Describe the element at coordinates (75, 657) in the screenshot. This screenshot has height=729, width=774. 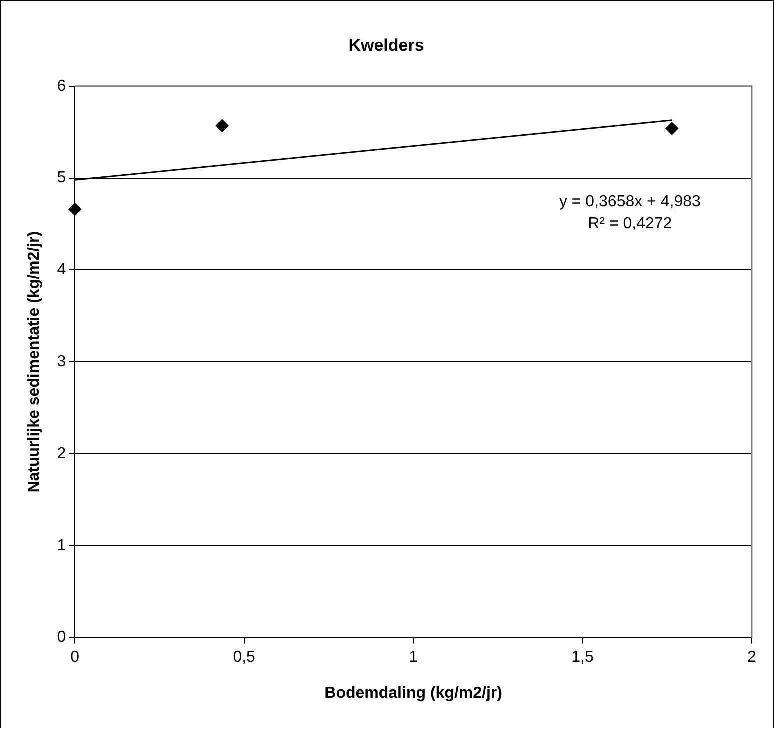
I see `x-tick-label: 0` at that location.